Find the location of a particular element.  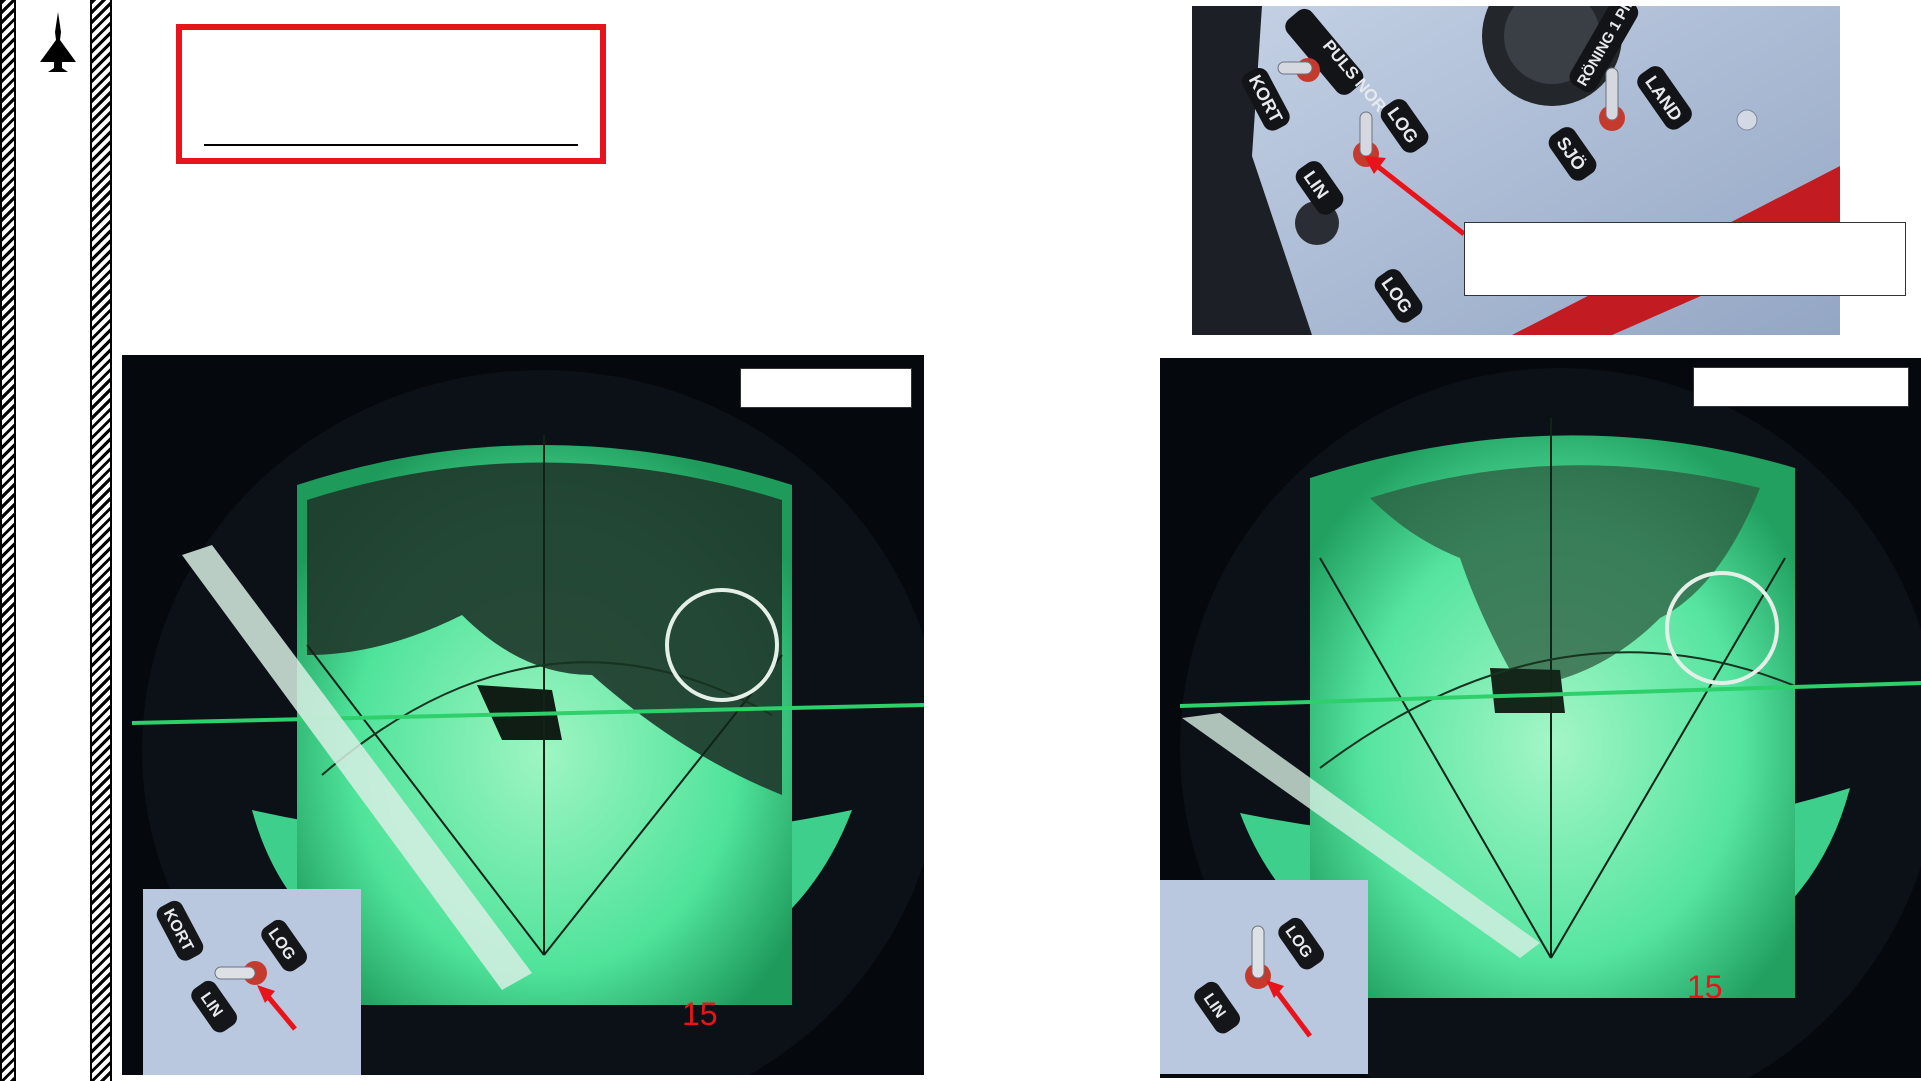

log-mode-label is located at coordinates (1801, 387).